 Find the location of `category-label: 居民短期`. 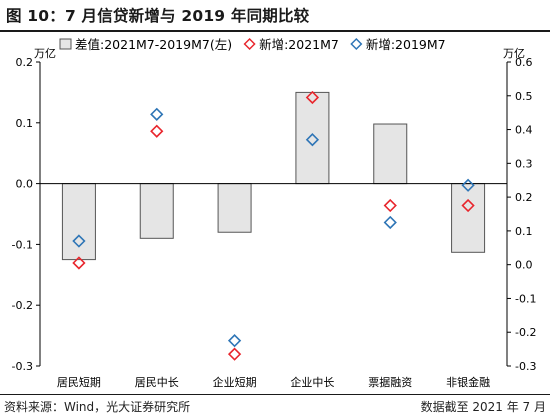

category-label: 居民短期 is located at coordinates (79, 382).